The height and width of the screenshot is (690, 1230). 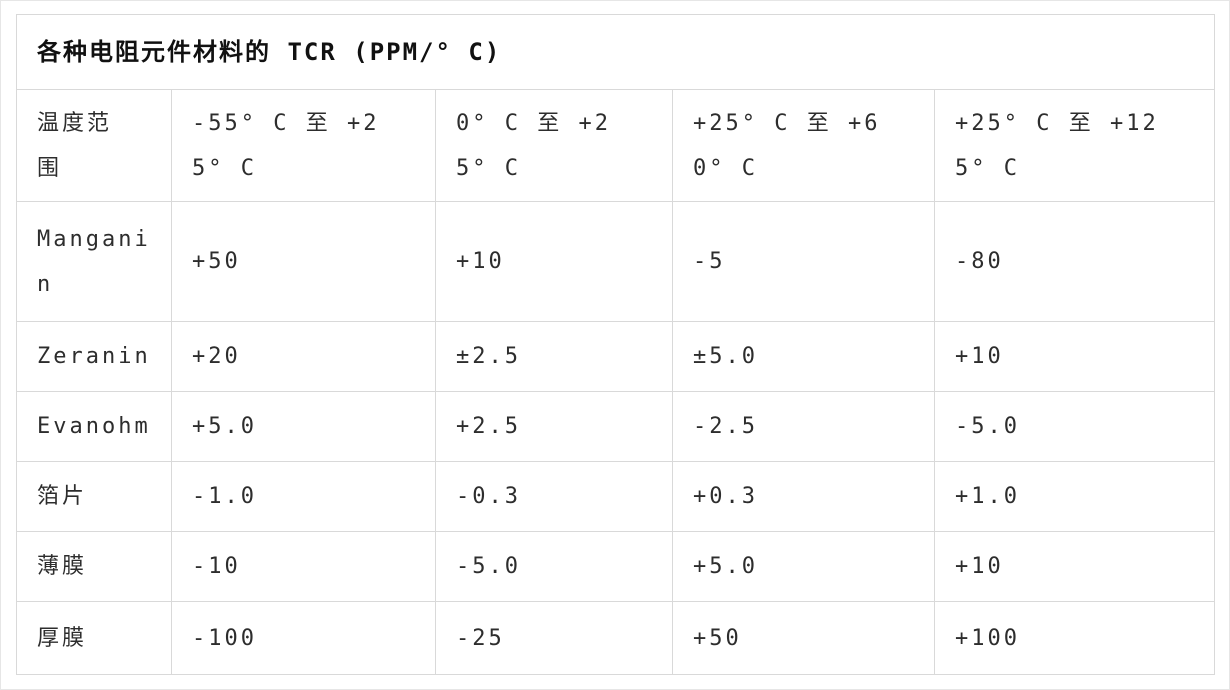 I want to click on material-cell: Evanohm, so click(x=94, y=426).